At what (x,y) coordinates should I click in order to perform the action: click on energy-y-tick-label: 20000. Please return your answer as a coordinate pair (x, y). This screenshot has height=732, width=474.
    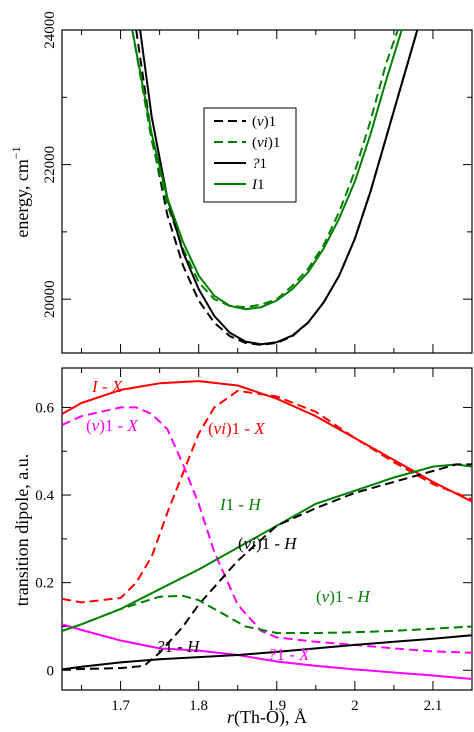
    Looking at the image, I should click on (50, 299).